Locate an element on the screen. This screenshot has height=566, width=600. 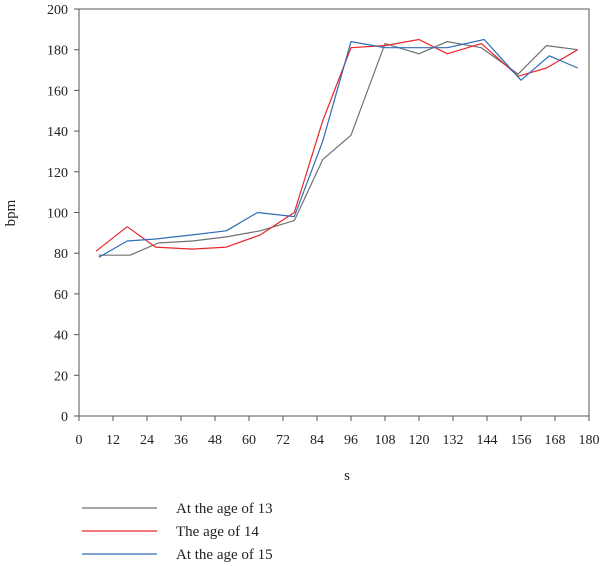
y-tick-label: 80 is located at coordinates (61, 254).